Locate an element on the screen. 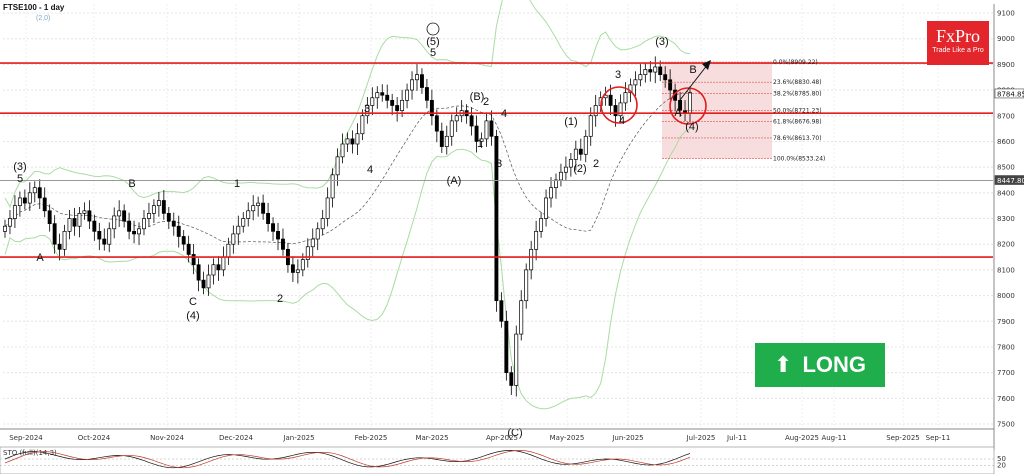 The image size is (1024, 474). indicator-frame is located at coordinates (497, 460).